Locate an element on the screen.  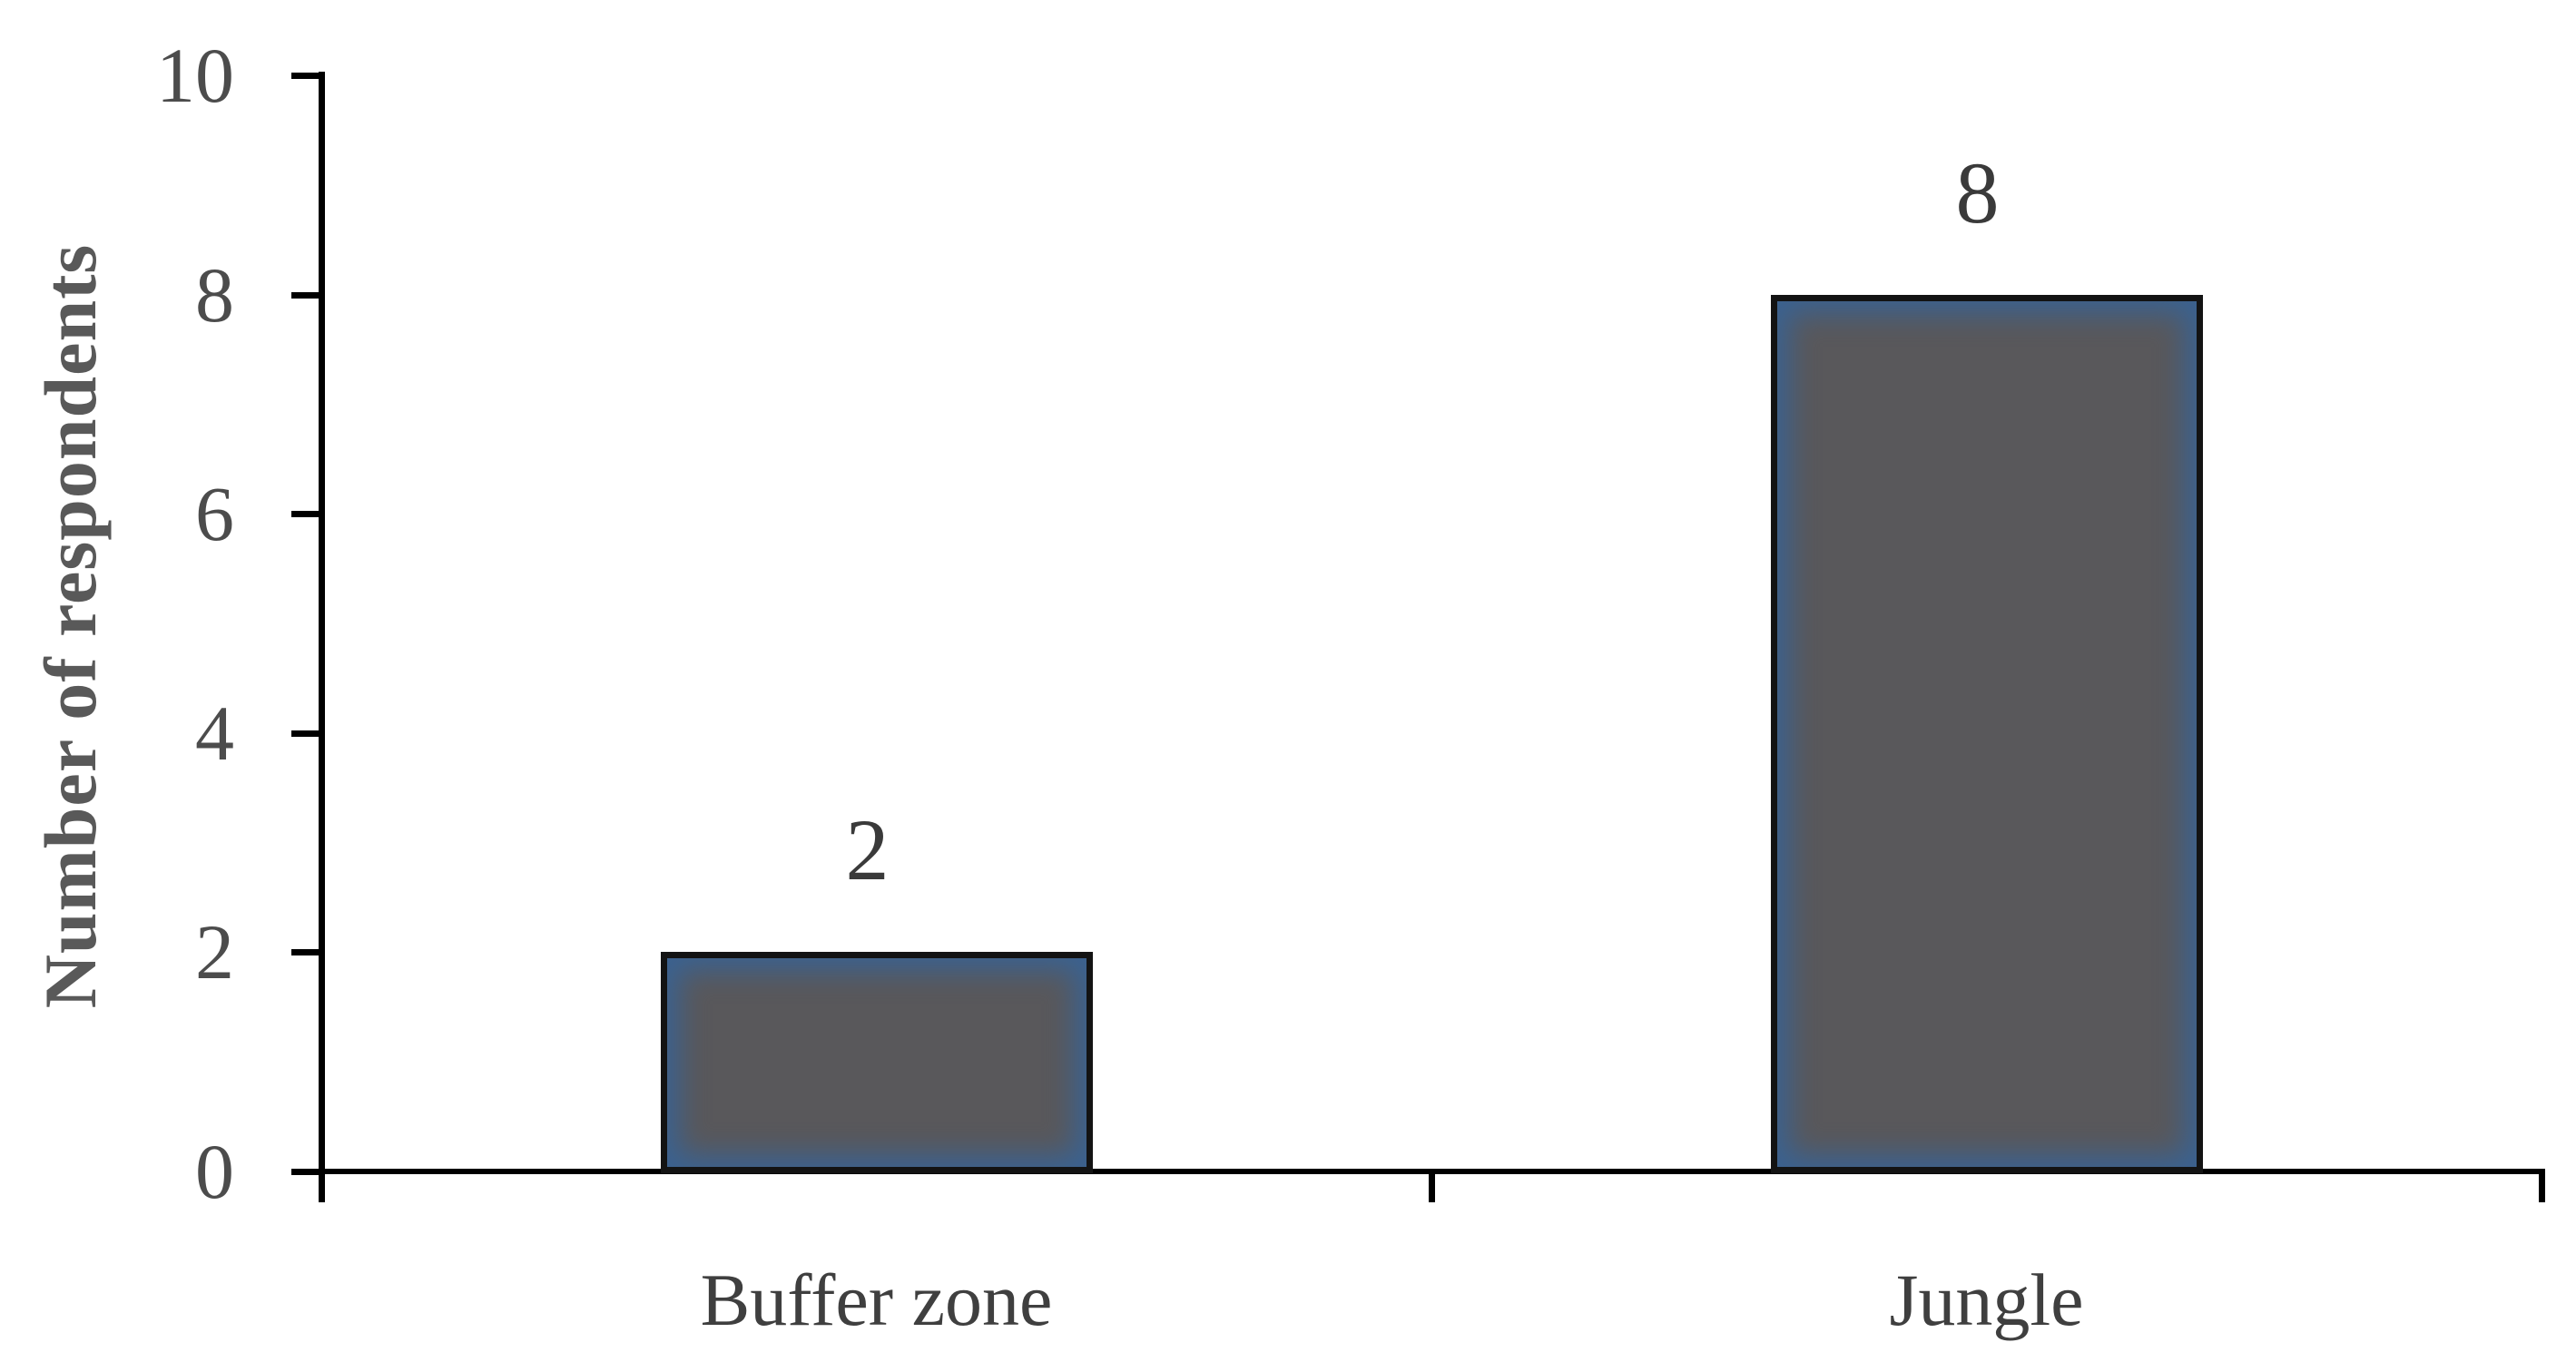
y-tick-label: 4 is located at coordinates (214, 733).